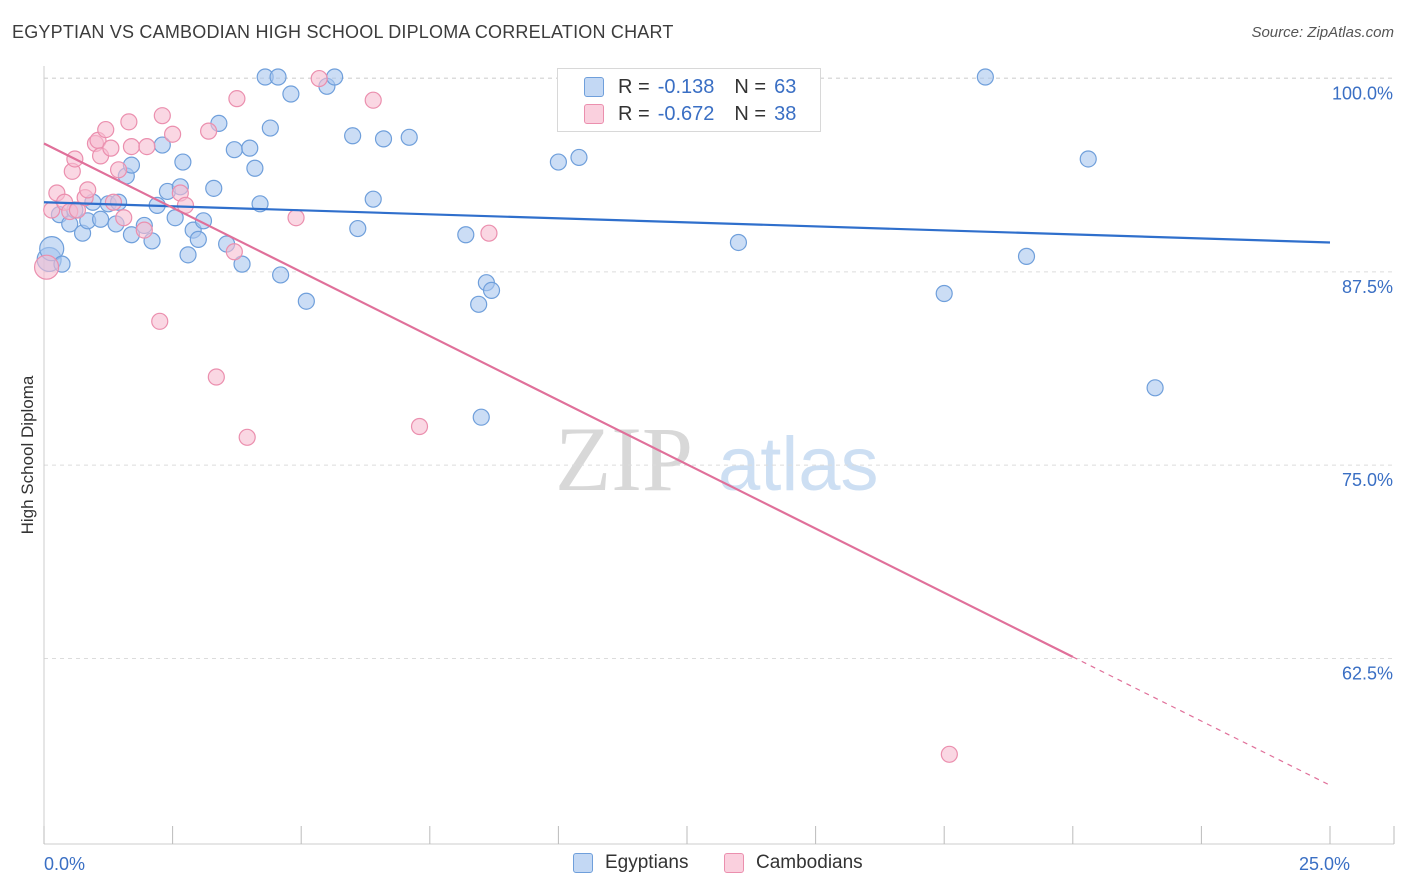 This screenshot has height=892, width=1406. What do you see at coordinates (64, 864) in the screenshot?
I see `x-tick-label: 0.0%` at bounding box center [64, 864].